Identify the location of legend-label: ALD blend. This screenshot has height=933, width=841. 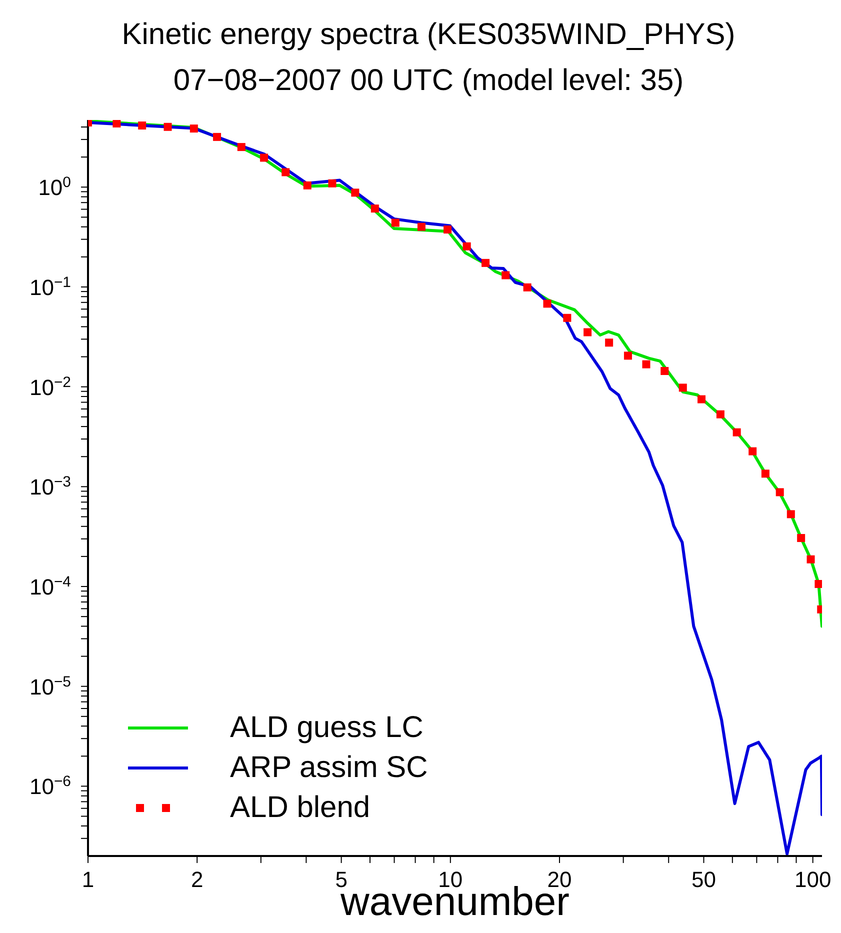
(300, 808).